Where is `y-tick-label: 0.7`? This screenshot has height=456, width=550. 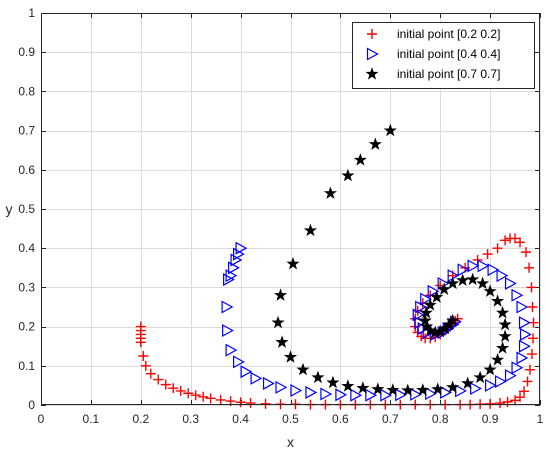
y-tick-label: 0.7 is located at coordinates (26, 131).